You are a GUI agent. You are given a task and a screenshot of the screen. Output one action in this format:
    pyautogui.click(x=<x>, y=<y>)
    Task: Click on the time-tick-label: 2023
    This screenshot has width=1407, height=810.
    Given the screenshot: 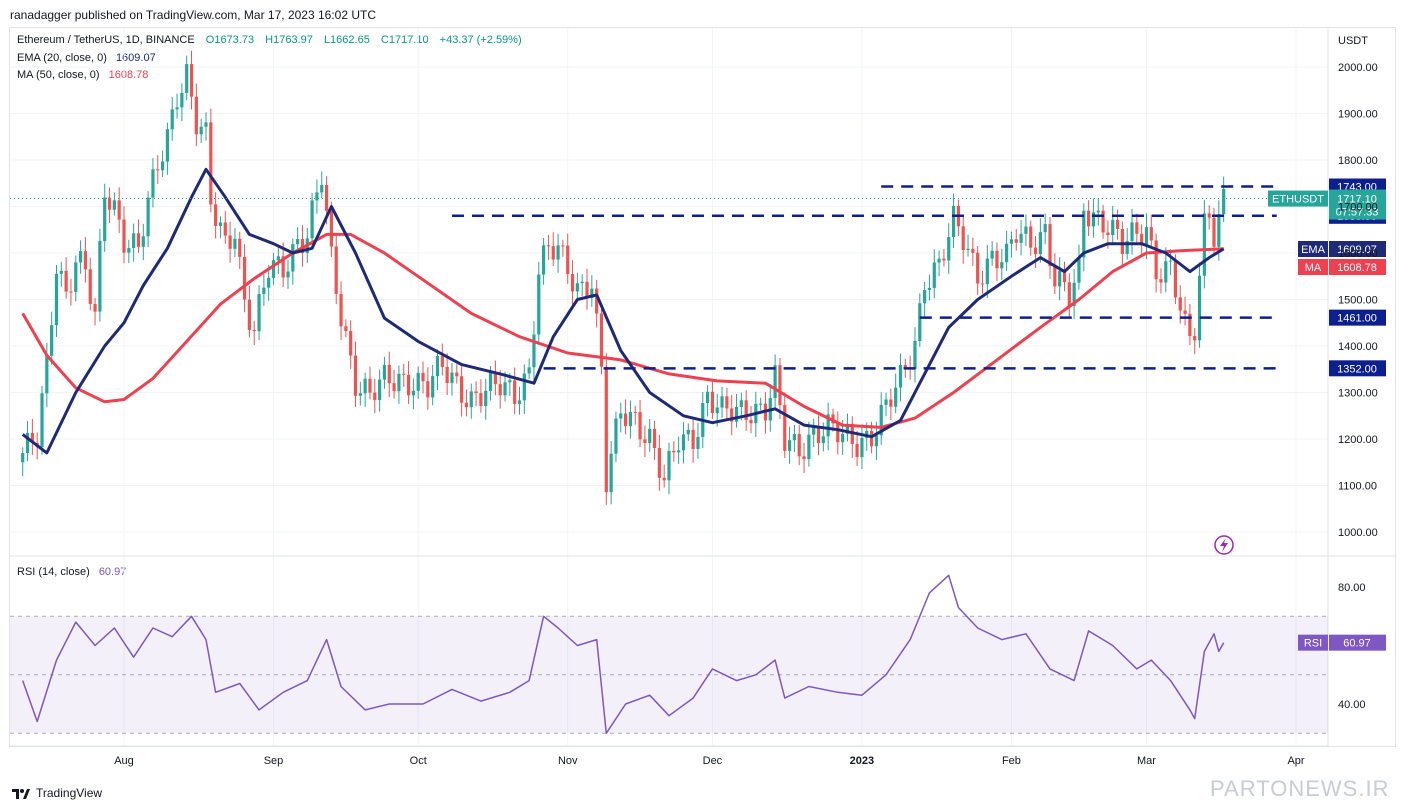 What is the action you would take?
    pyautogui.click(x=862, y=761)
    